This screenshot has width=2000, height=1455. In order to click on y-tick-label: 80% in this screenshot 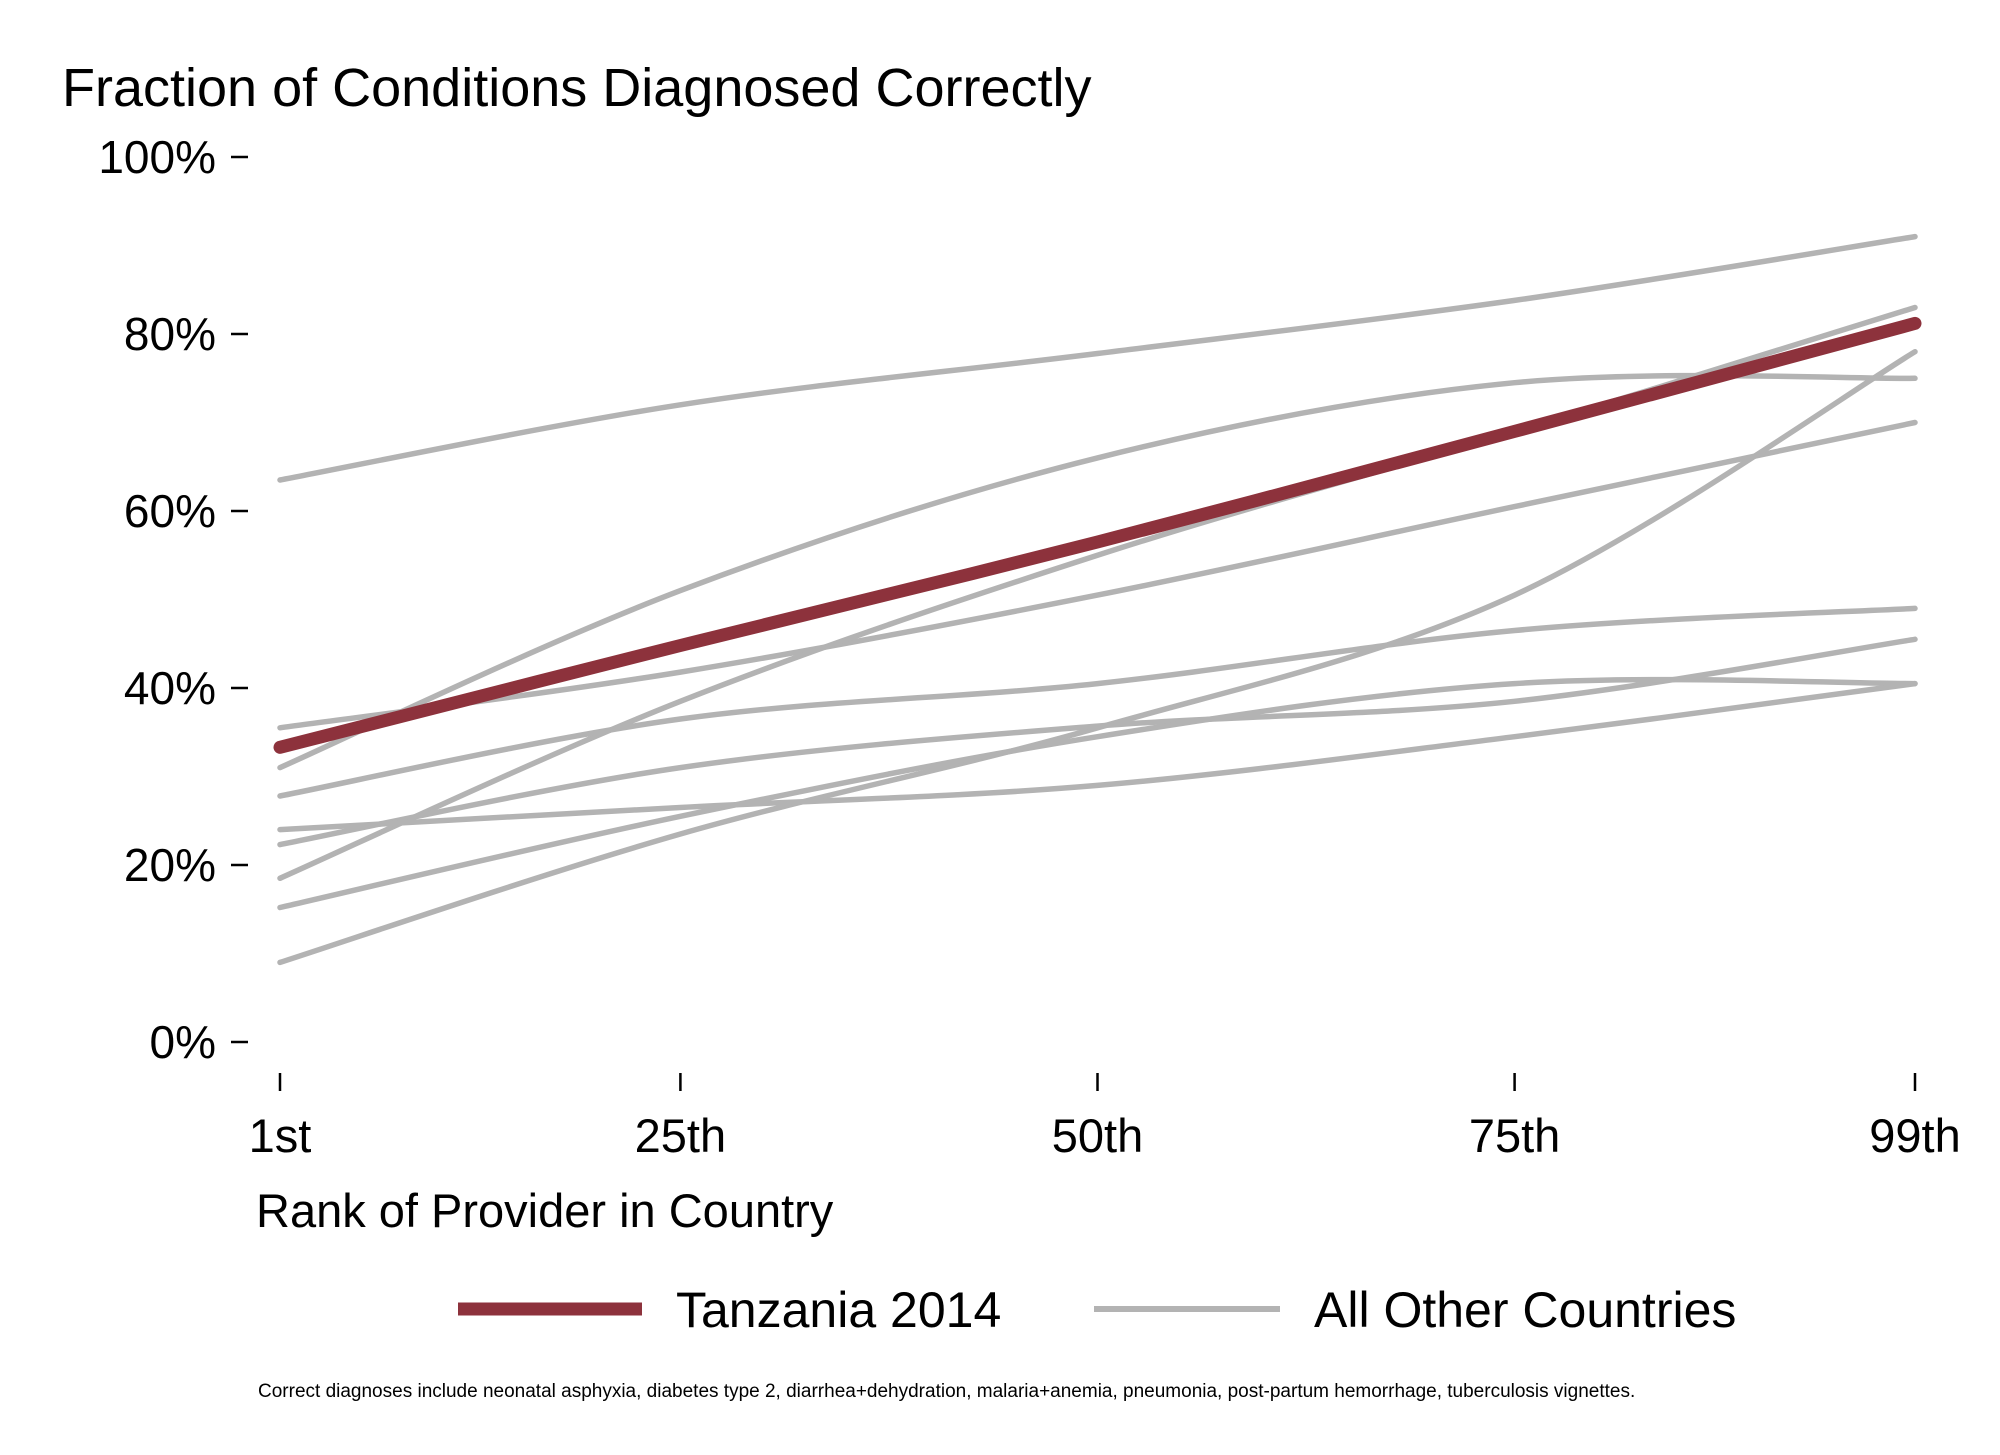, I will do `click(170, 334)`.